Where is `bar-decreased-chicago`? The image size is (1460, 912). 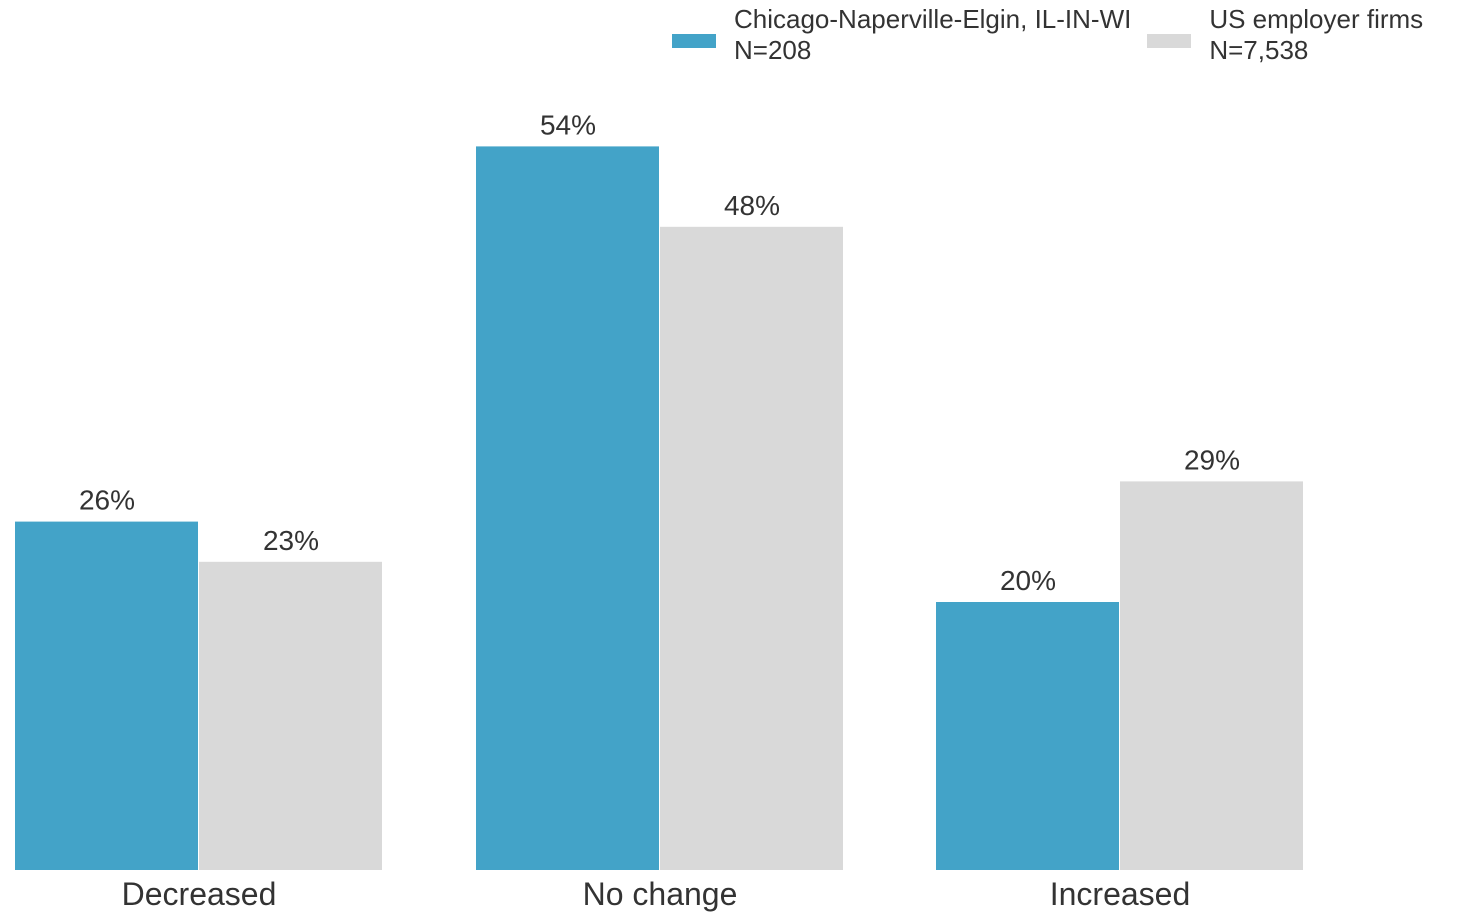 bar-decreased-chicago is located at coordinates (106, 695).